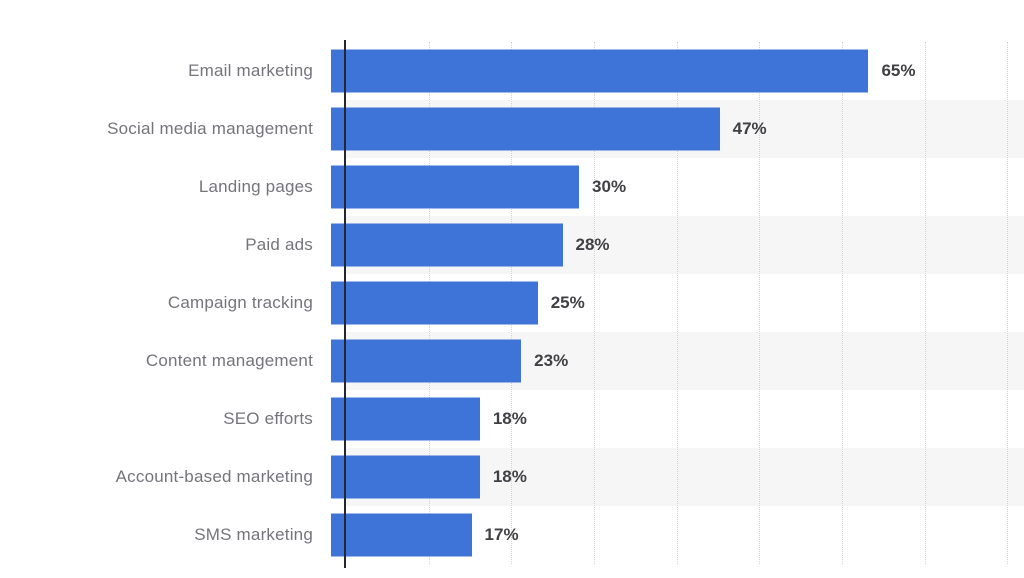  I want to click on plot-cell: 17%, so click(677, 535).